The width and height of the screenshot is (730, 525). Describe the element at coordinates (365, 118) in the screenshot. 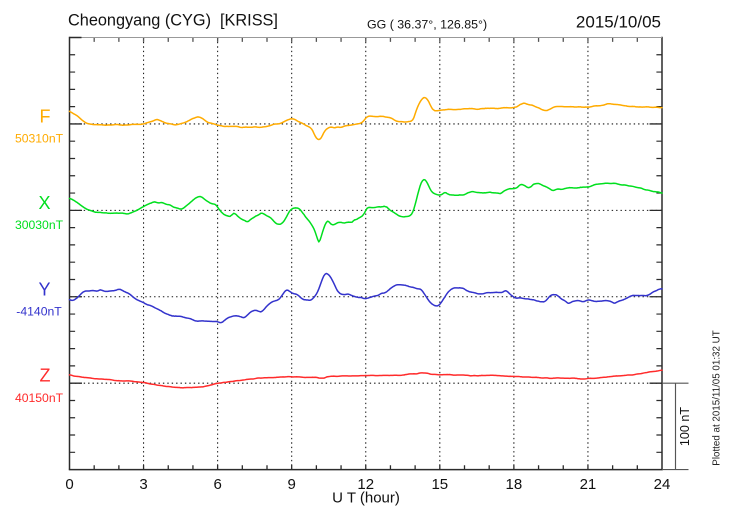

I see `trace-F` at that location.